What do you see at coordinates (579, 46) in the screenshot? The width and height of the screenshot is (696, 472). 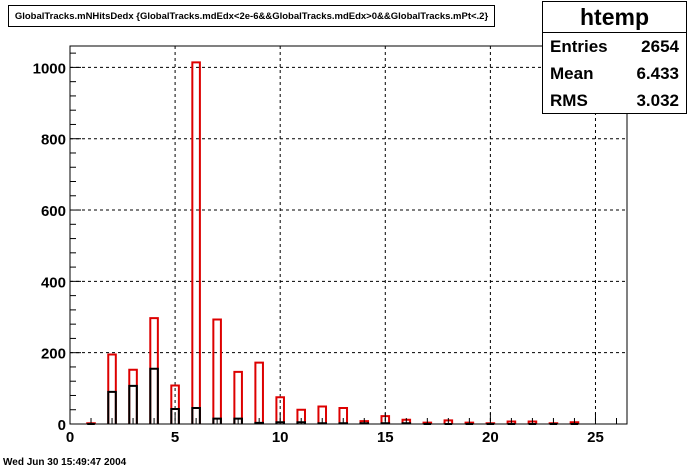 I see `stats-label: Entries` at bounding box center [579, 46].